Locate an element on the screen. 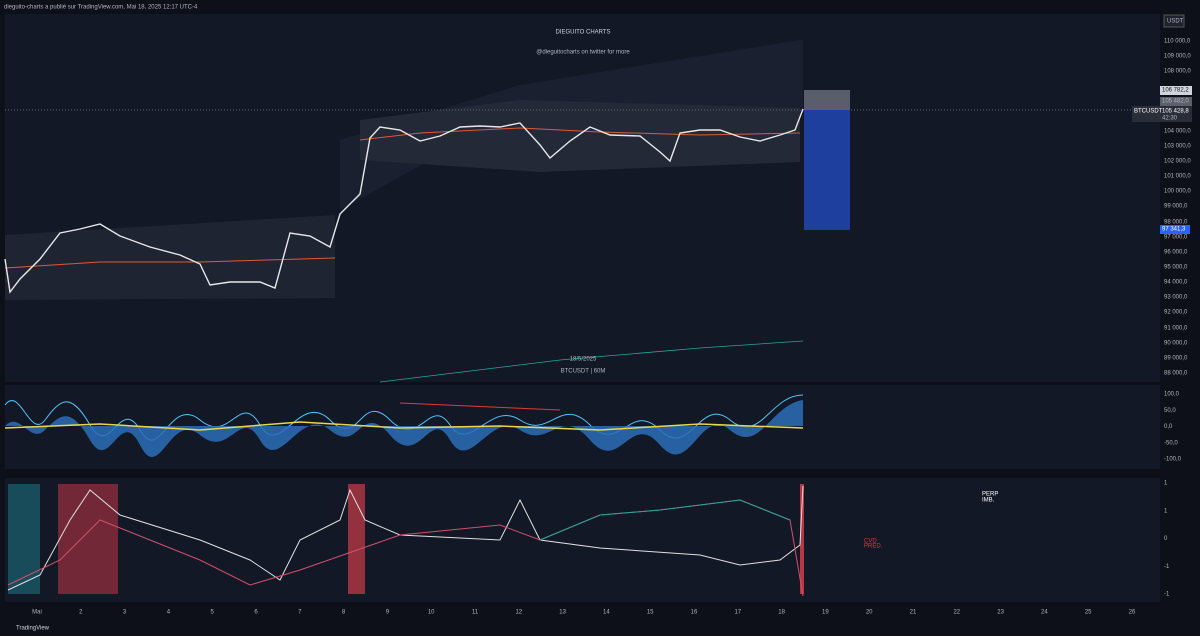 Image resolution: width=1200 pixels, height=636 pixels. date-label: 20 is located at coordinates (869, 613).